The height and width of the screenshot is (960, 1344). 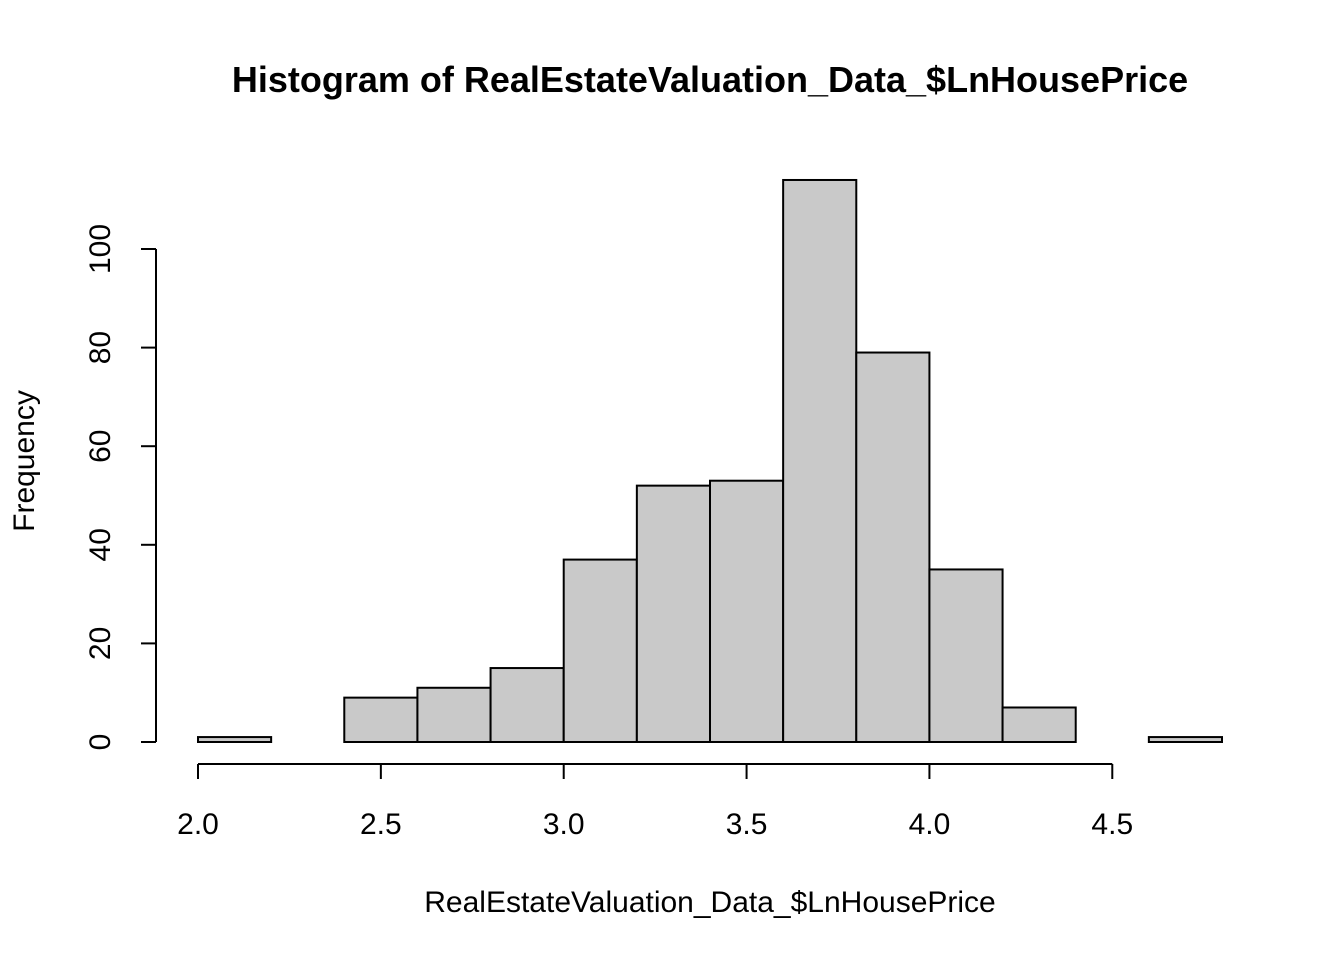 What do you see at coordinates (655, 802) in the screenshot?
I see `x-axis: 2.0 2.5 3.0 3.5 4.0 4.5` at bounding box center [655, 802].